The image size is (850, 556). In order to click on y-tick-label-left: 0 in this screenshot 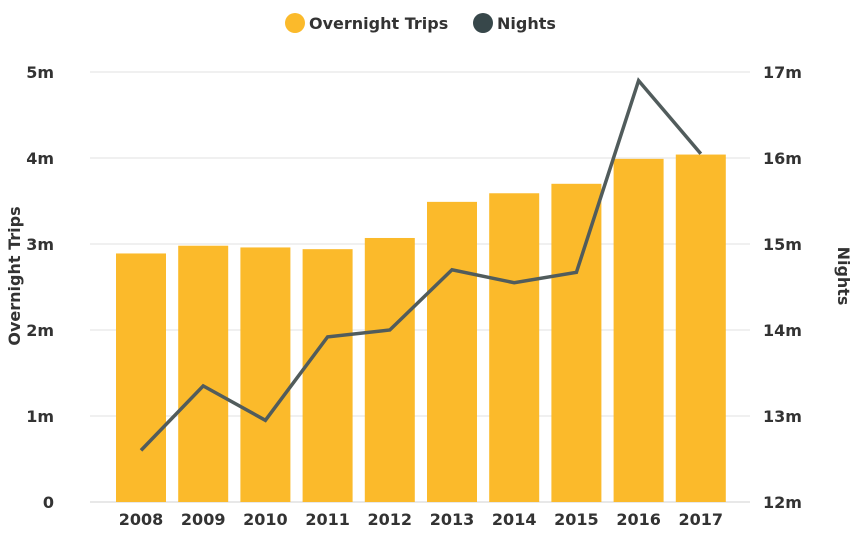, I will do `click(48, 502)`.